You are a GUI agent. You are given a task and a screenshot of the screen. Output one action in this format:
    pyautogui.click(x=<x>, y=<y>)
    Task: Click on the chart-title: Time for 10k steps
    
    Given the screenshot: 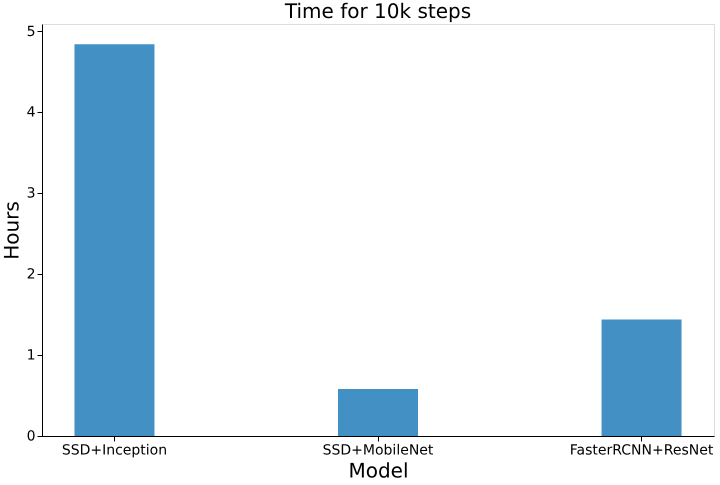 What is the action you would take?
    pyautogui.click(x=378, y=11)
    